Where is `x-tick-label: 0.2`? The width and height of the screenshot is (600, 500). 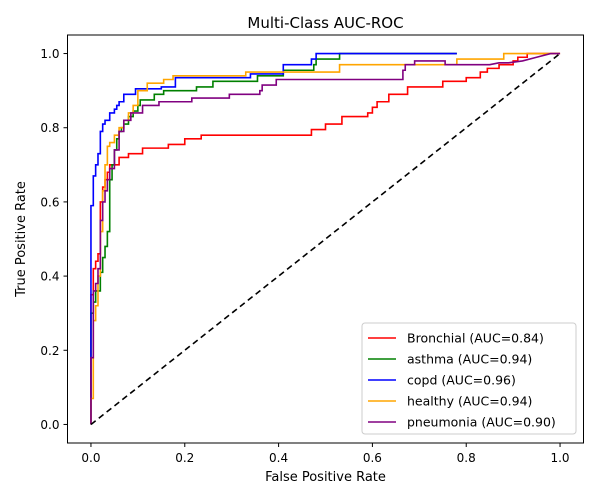 x-tick-label: 0.2 is located at coordinates (184, 458).